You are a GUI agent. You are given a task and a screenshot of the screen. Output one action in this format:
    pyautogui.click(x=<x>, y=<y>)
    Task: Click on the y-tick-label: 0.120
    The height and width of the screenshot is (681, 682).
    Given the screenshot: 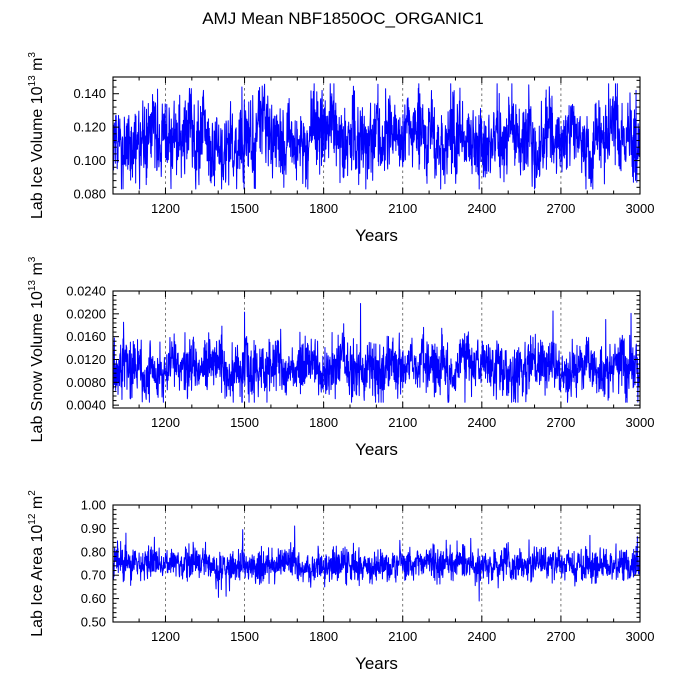 What is the action you would take?
    pyautogui.click(x=89, y=127)
    